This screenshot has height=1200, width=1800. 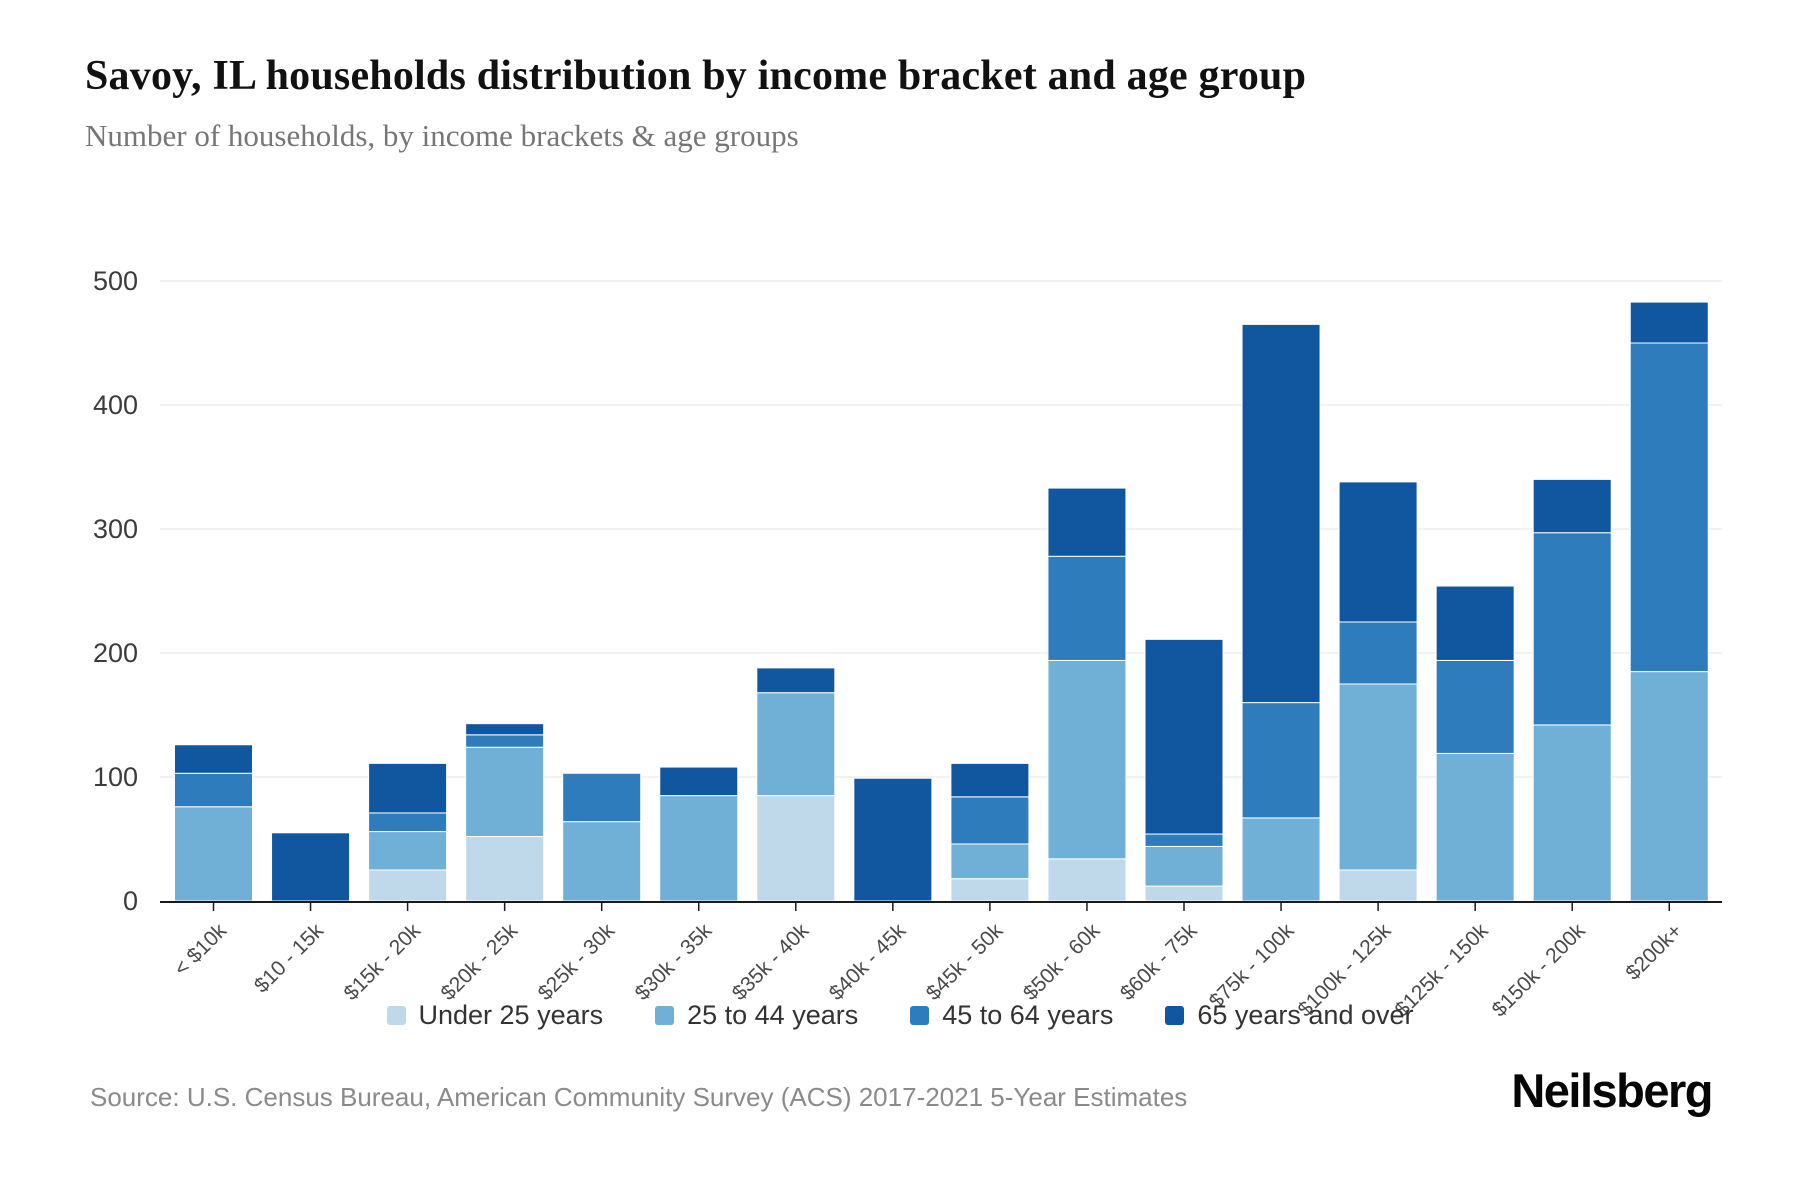 I want to click on legend-item-Under 25 years: Under 25 years, so click(x=495, y=1015).